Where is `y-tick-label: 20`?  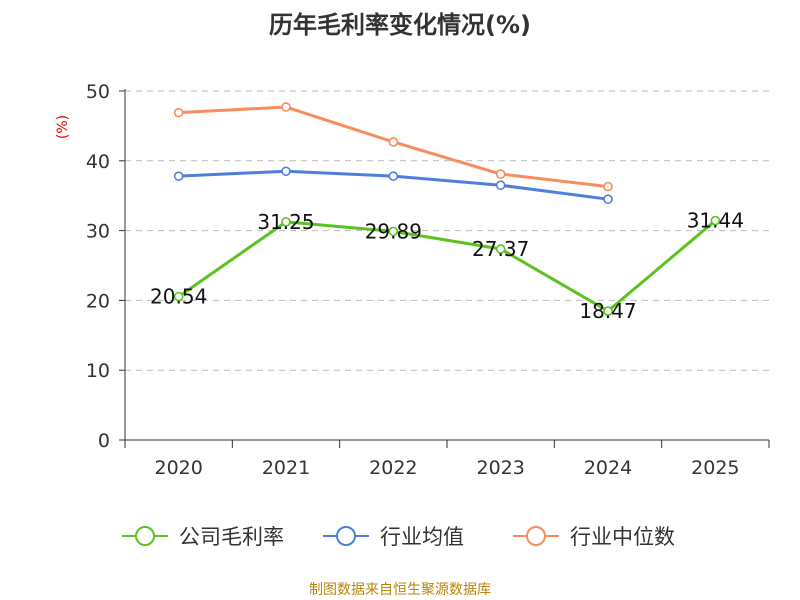 y-tick-label: 20 is located at coordinates (98, 301).